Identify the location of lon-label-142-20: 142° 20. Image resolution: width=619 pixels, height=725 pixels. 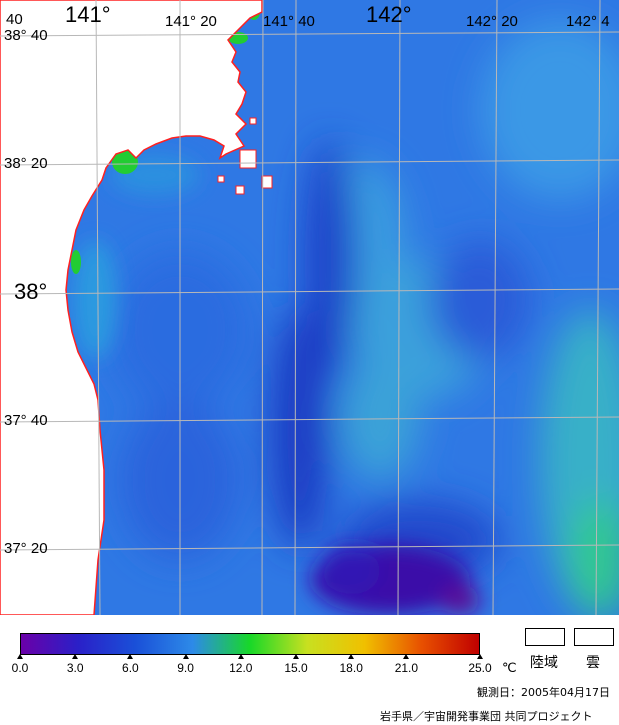
(492, 21).